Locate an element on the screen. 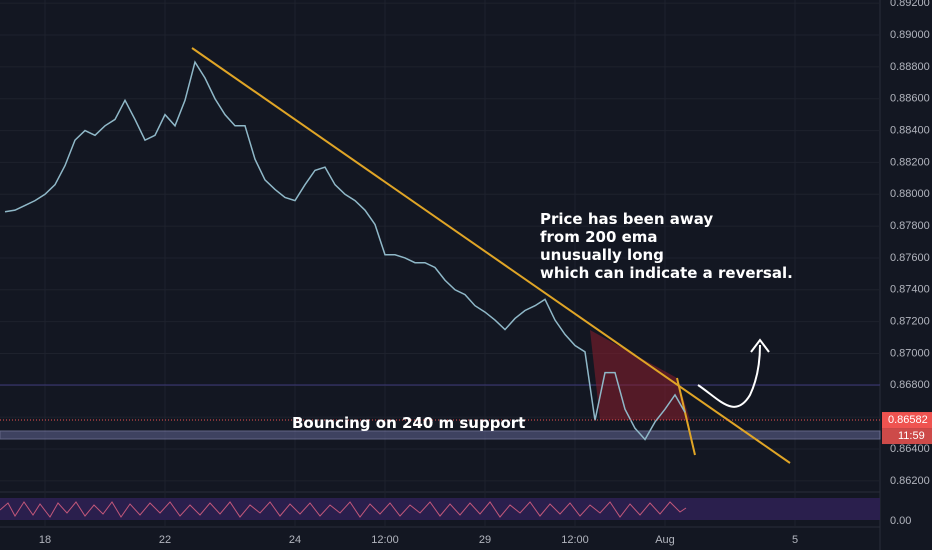  shaded-zone is located at coordinates (640, 375).